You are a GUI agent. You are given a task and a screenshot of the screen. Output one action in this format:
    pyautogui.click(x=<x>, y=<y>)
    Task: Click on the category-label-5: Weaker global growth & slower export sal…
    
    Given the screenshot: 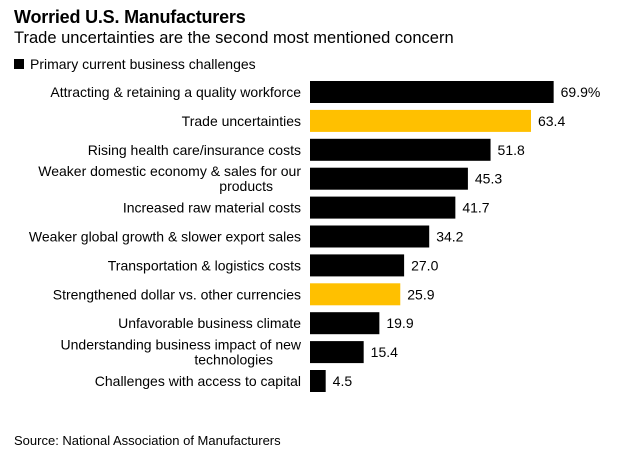 What is the action you would take?
    pyautogui.click(x=165, y=237)
    